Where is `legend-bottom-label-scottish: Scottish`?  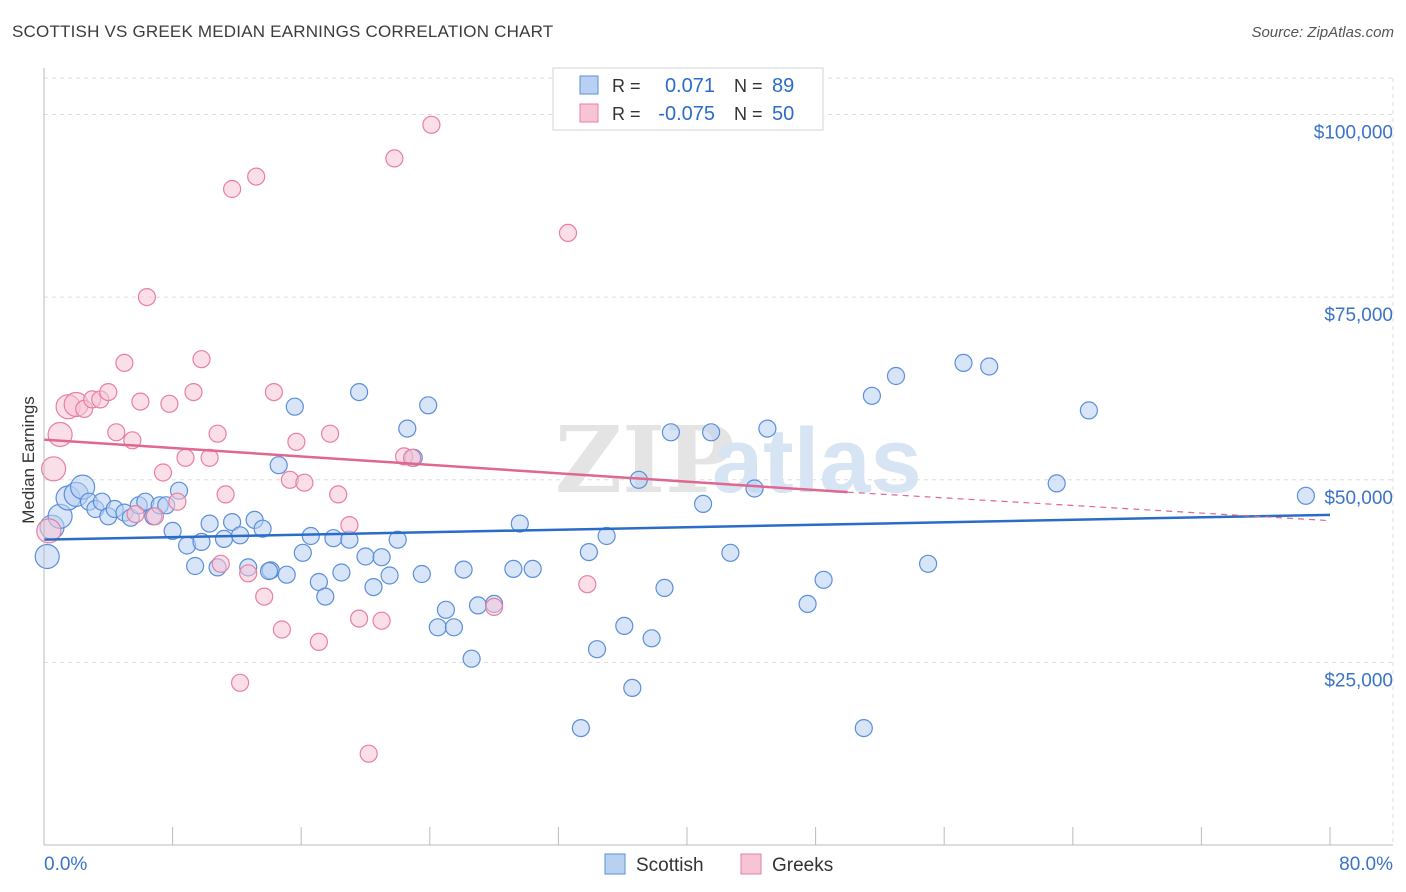 legend-bottom-label-scottish: Scottish is located at coordinates (670, 865).